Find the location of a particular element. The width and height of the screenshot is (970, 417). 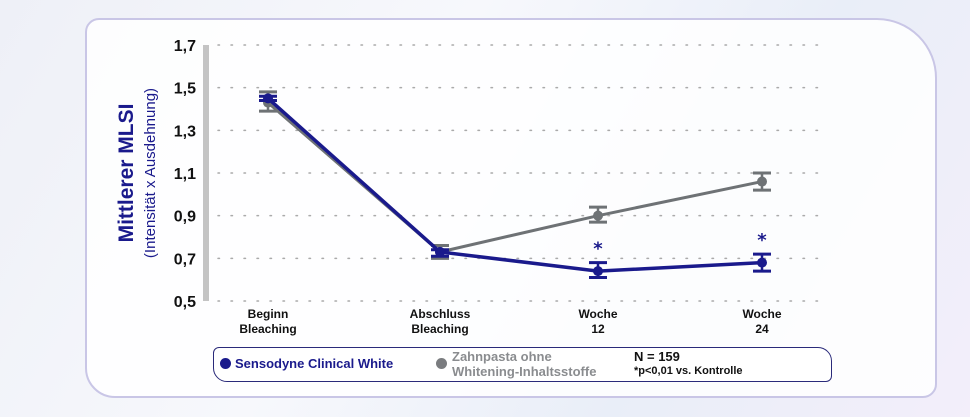

y-tick-label: 0,5 is located at coordinates (185, 302).